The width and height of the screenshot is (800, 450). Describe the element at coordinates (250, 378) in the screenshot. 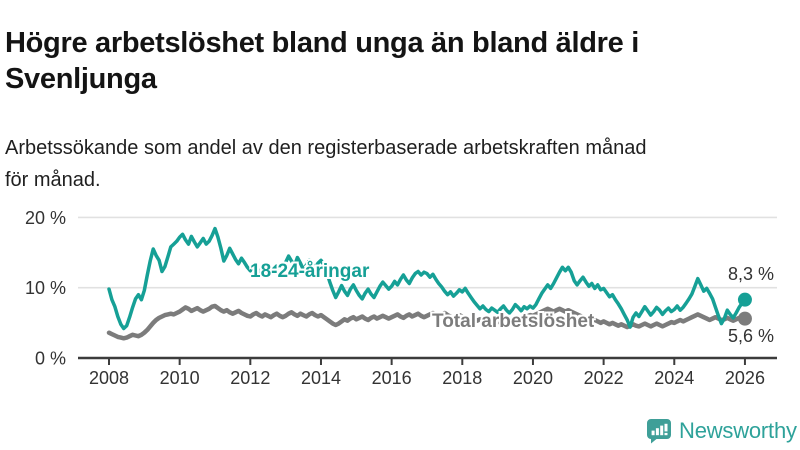

I see `svg-text: 2012` at that location.